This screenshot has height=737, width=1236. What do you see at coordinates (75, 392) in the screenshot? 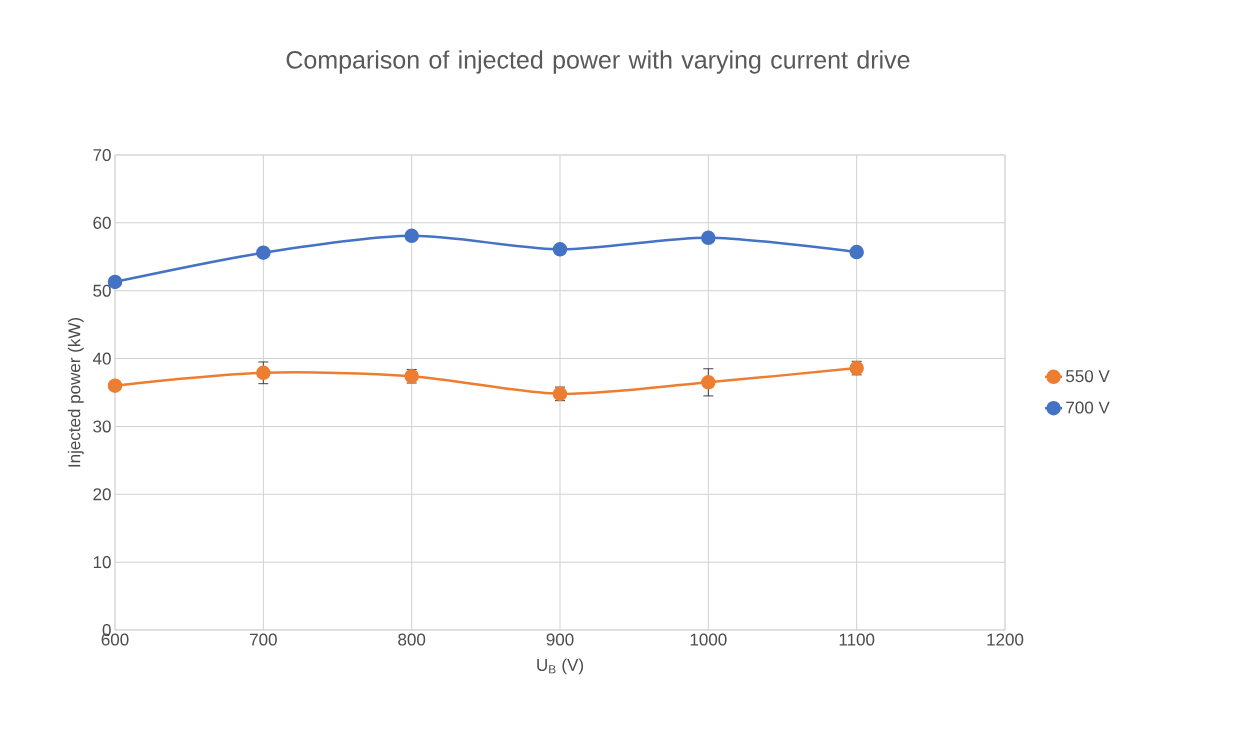
I see `y-axis-title: Injected power (kW)` at bounding box center [75, 392].